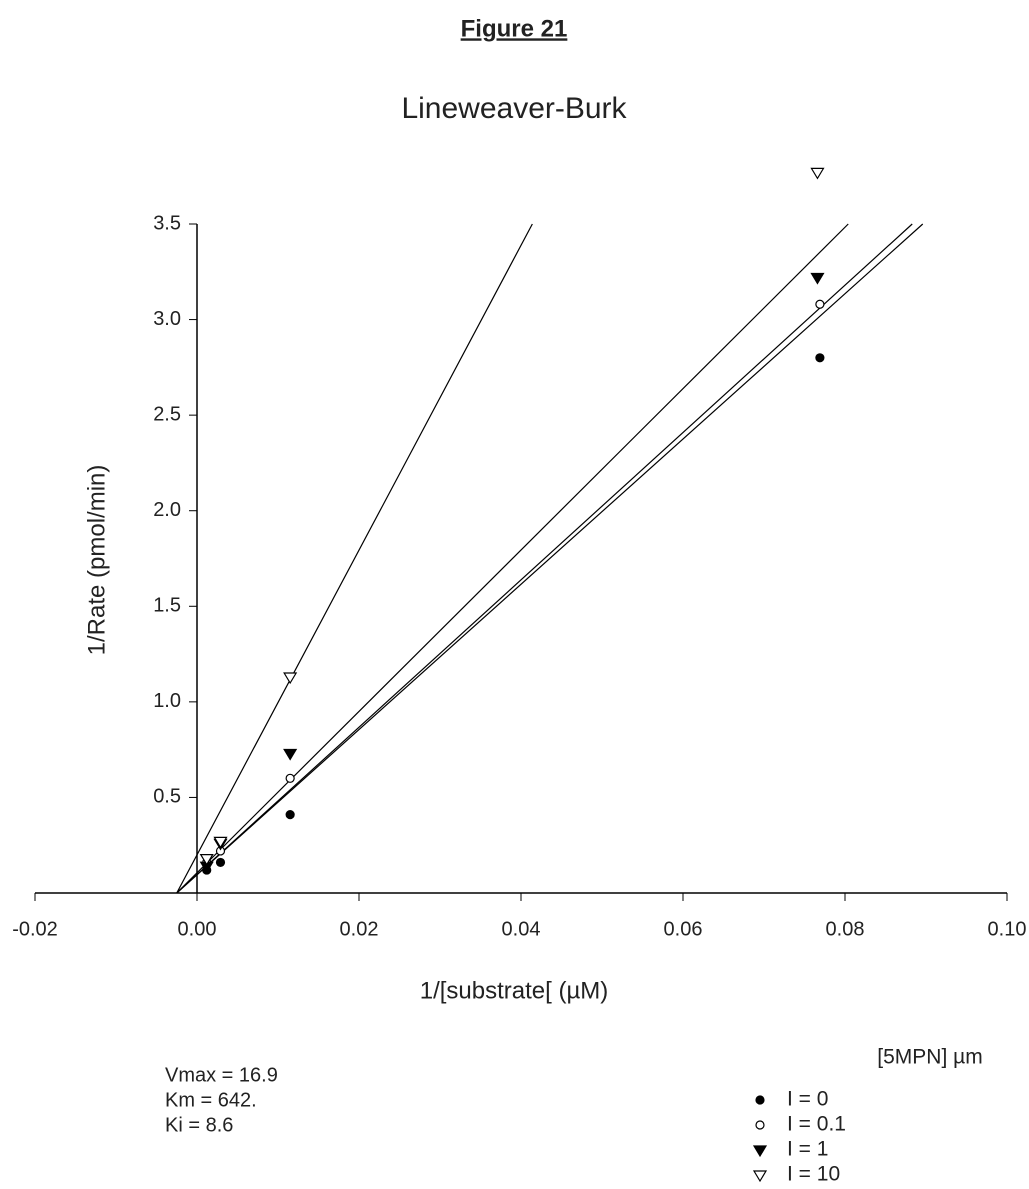 This screenshot has width=1029, height=1189. What do you see at coordinates (221, 1075) in the screenshot?
I see `annotation: Vmax = 16.9` at bounding box center [221, 1075].